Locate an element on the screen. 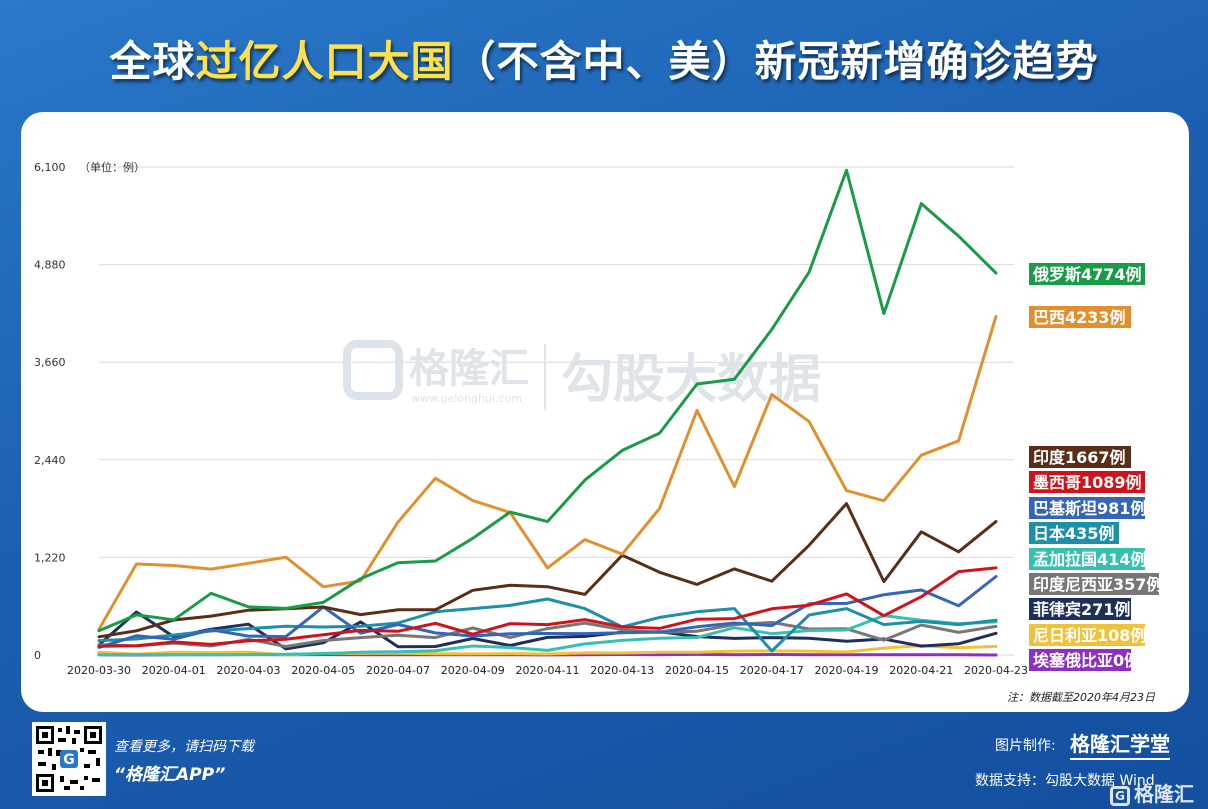 This screenshot has width=1208, height=809. made-brand: 格隆汇学堂 is located at coordinates (1120, 744).